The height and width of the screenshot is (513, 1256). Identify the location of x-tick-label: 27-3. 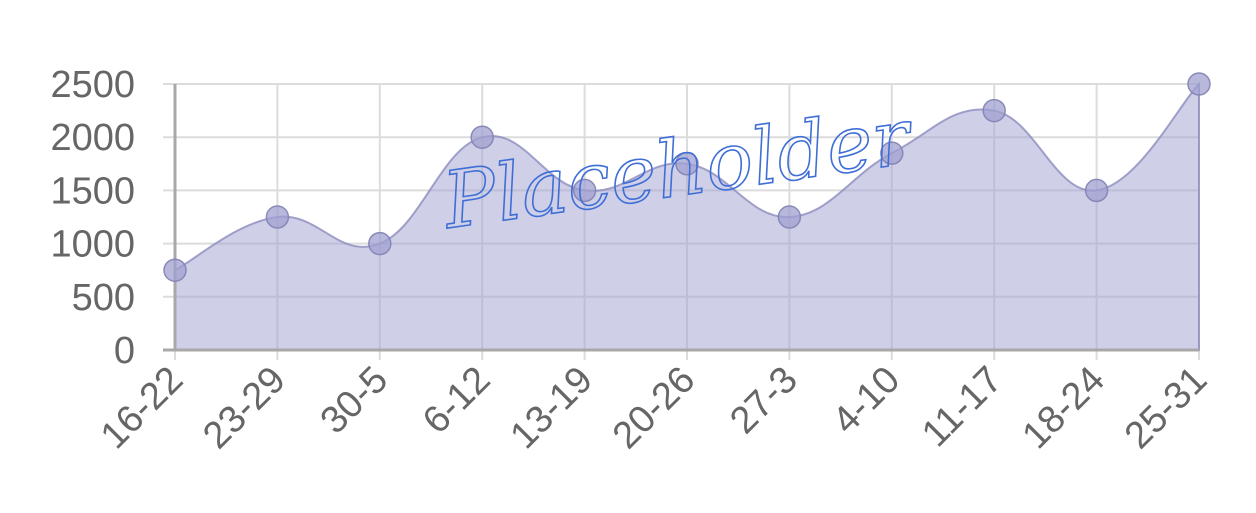
(763, 400).